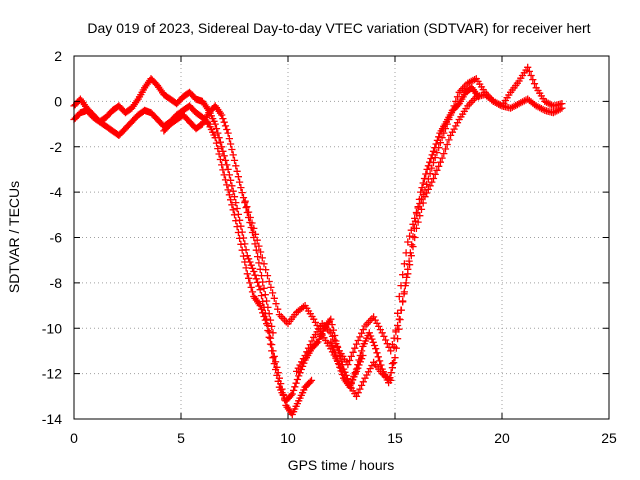 The width and height of the screenshot is (640, 480). Describe the element at coordinates (56, 238) in the screenshot. I see `y-tick-label: -6` at that location.